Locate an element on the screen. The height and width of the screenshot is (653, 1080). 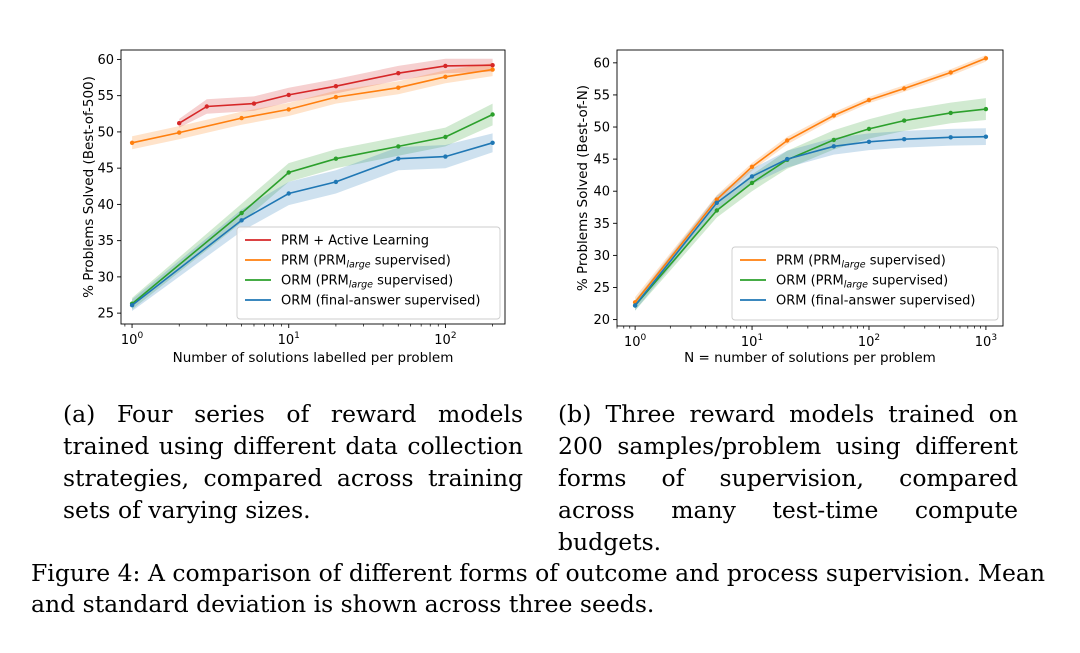
y-axis-label: % Problems Solved (Best-of-N) is located at coordinates (583, 188).